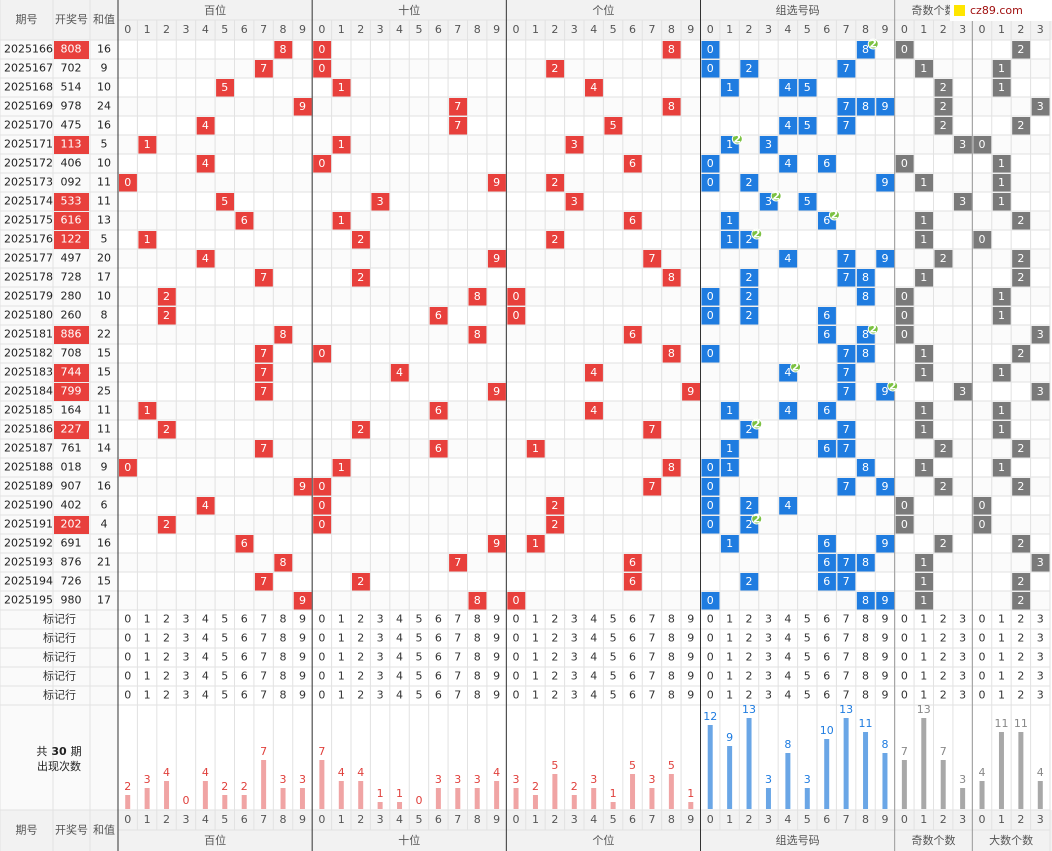  I want to click on count-label: 13, so click(846, 709).